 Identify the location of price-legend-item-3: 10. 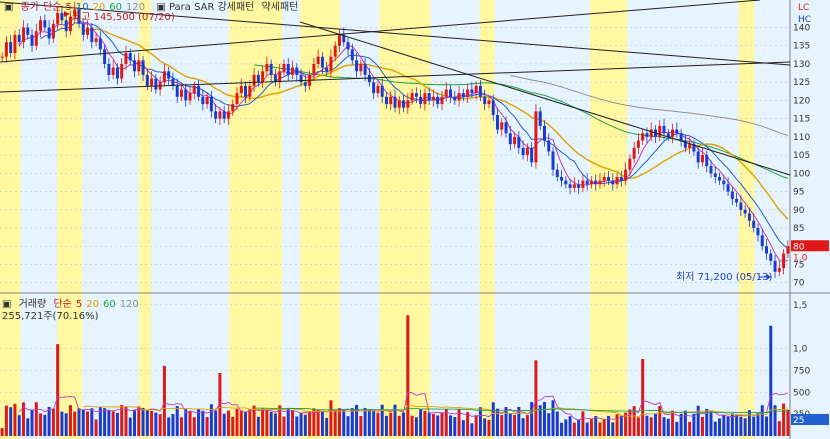
(82, 7).